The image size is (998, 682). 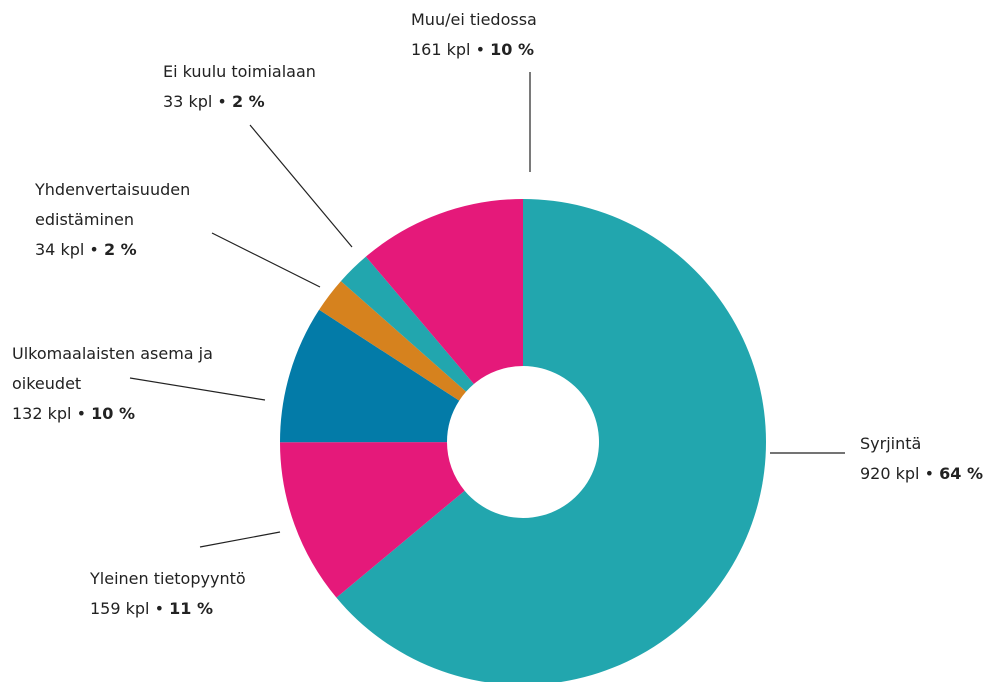 I want to click on data-label: Syrjintä 920 kpl • 64 %, so click(x=929, y=459).